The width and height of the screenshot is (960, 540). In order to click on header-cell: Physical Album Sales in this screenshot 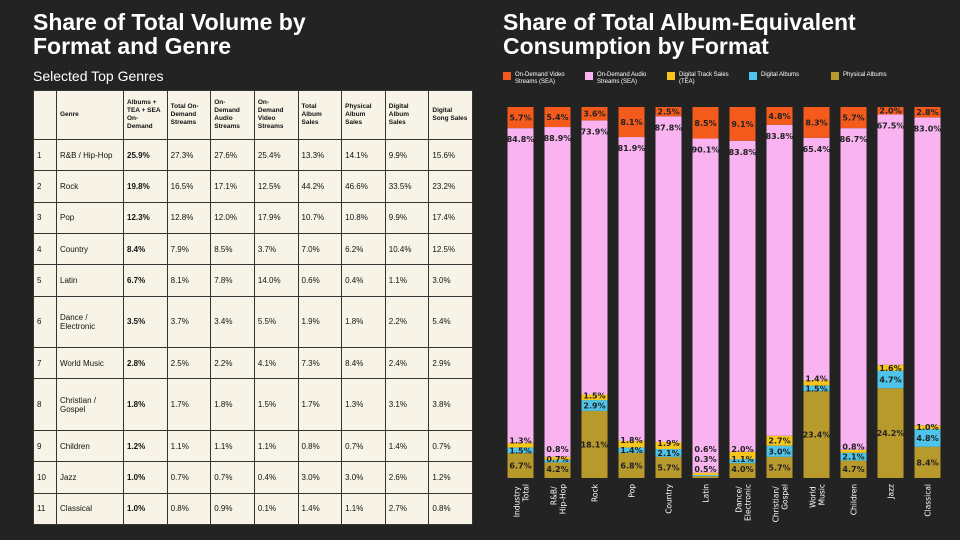, I will do `click(363, 115)`.